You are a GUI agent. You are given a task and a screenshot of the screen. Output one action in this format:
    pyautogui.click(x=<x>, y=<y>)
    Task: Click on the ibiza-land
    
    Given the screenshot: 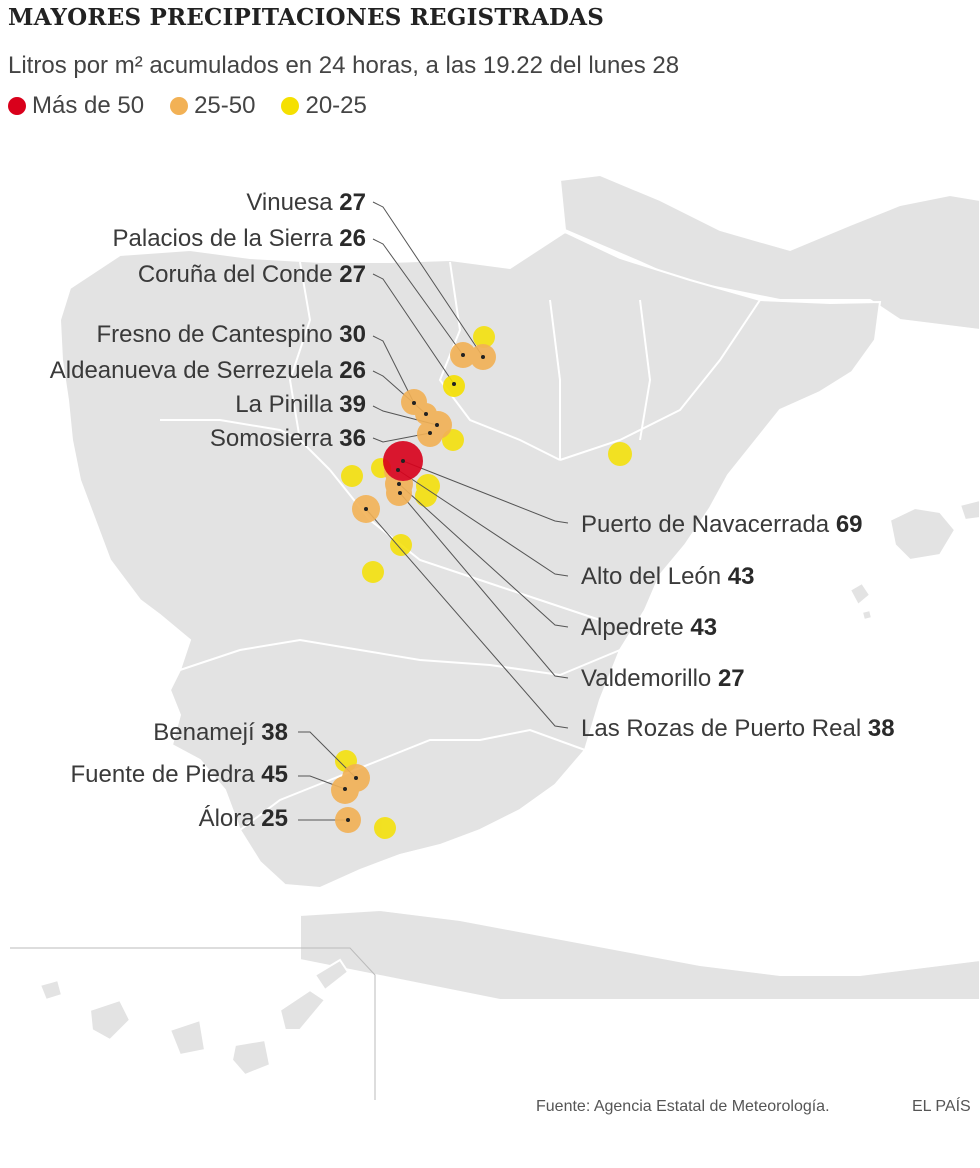 What is the action you would take?
    pyautogui.click(x=860, y=594)
    